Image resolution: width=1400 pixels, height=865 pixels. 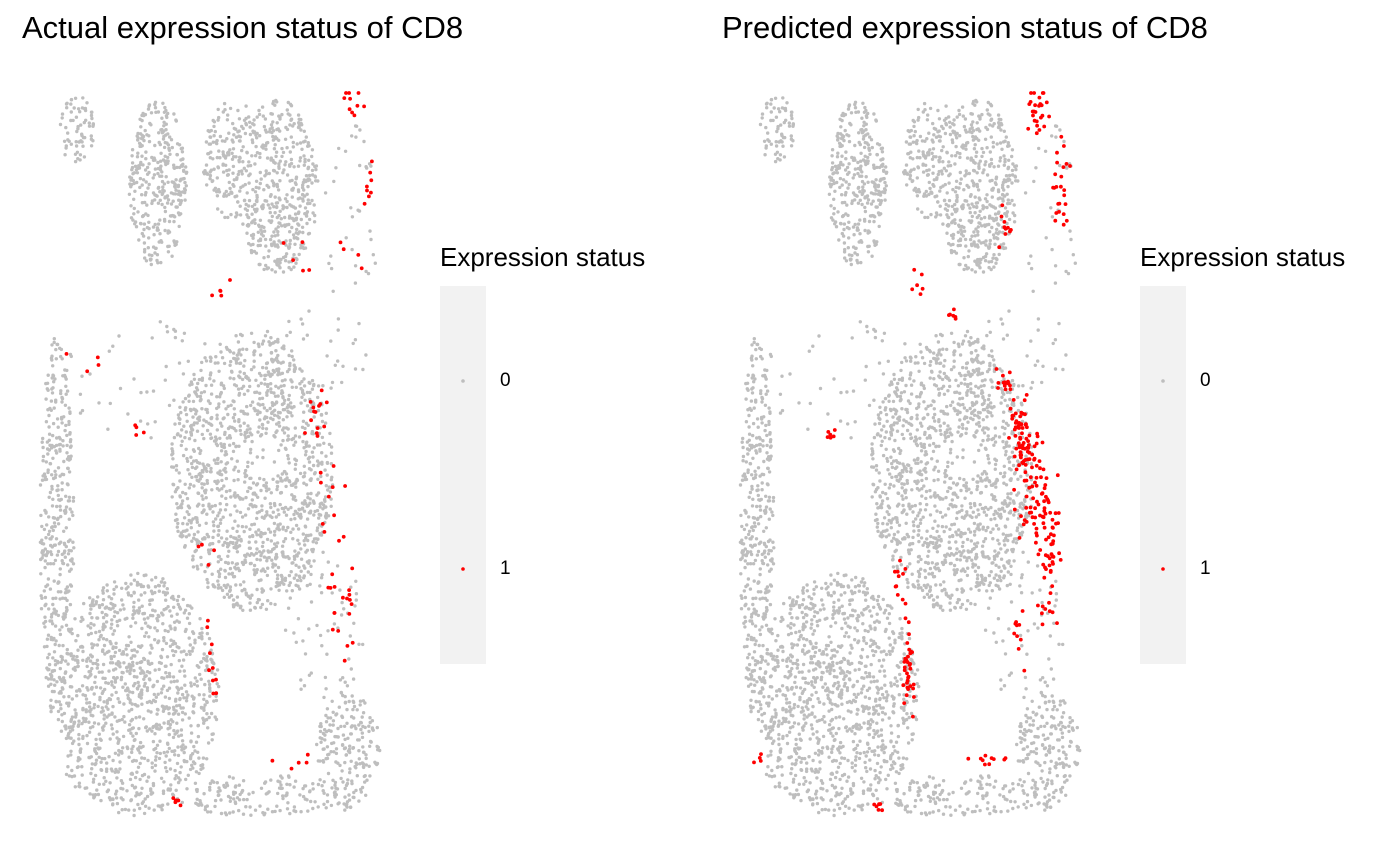 What do you see at coordinates (505, 380) in the screenshot?
I see `legend-label-0: 0` at bounding box center [505, 380].